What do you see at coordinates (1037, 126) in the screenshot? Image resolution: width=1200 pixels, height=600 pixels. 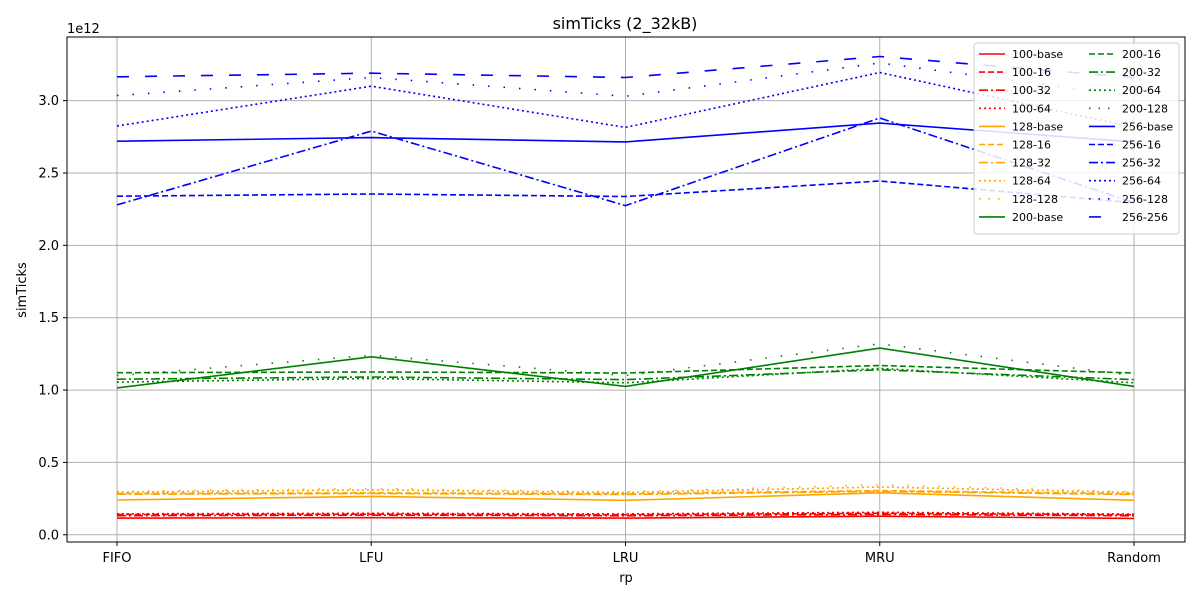 I see `legend-label: 128-base` at bounding box center [1037, 126].